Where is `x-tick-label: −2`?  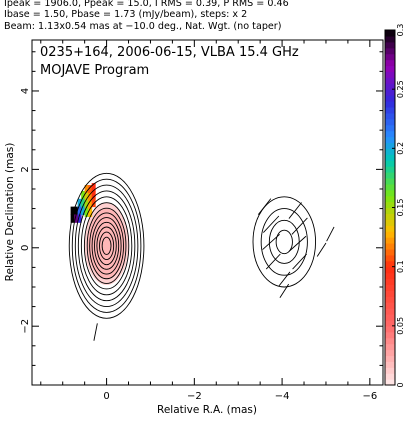 x-tick-label: −2 is located at coordinates (194, 396).